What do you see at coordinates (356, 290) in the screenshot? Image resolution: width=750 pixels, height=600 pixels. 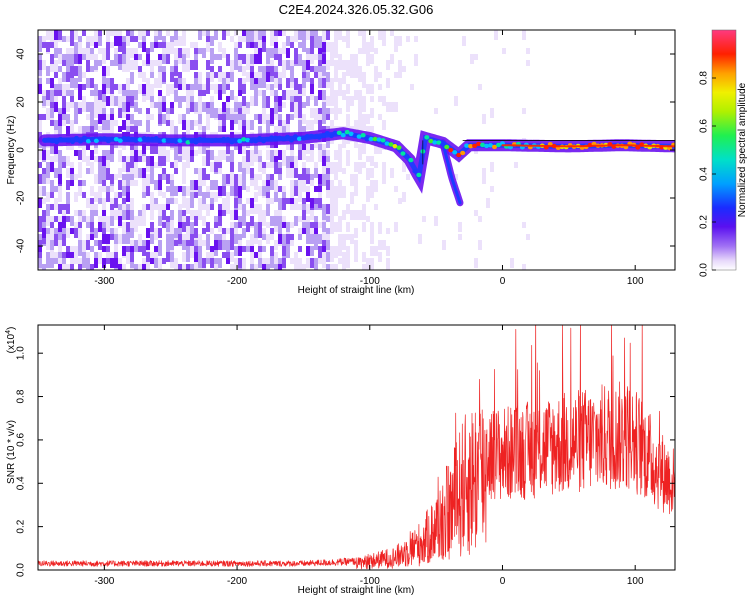 I see `spectrogram-x-label: Height of straight line (km)` at bounding box center [356, 290].